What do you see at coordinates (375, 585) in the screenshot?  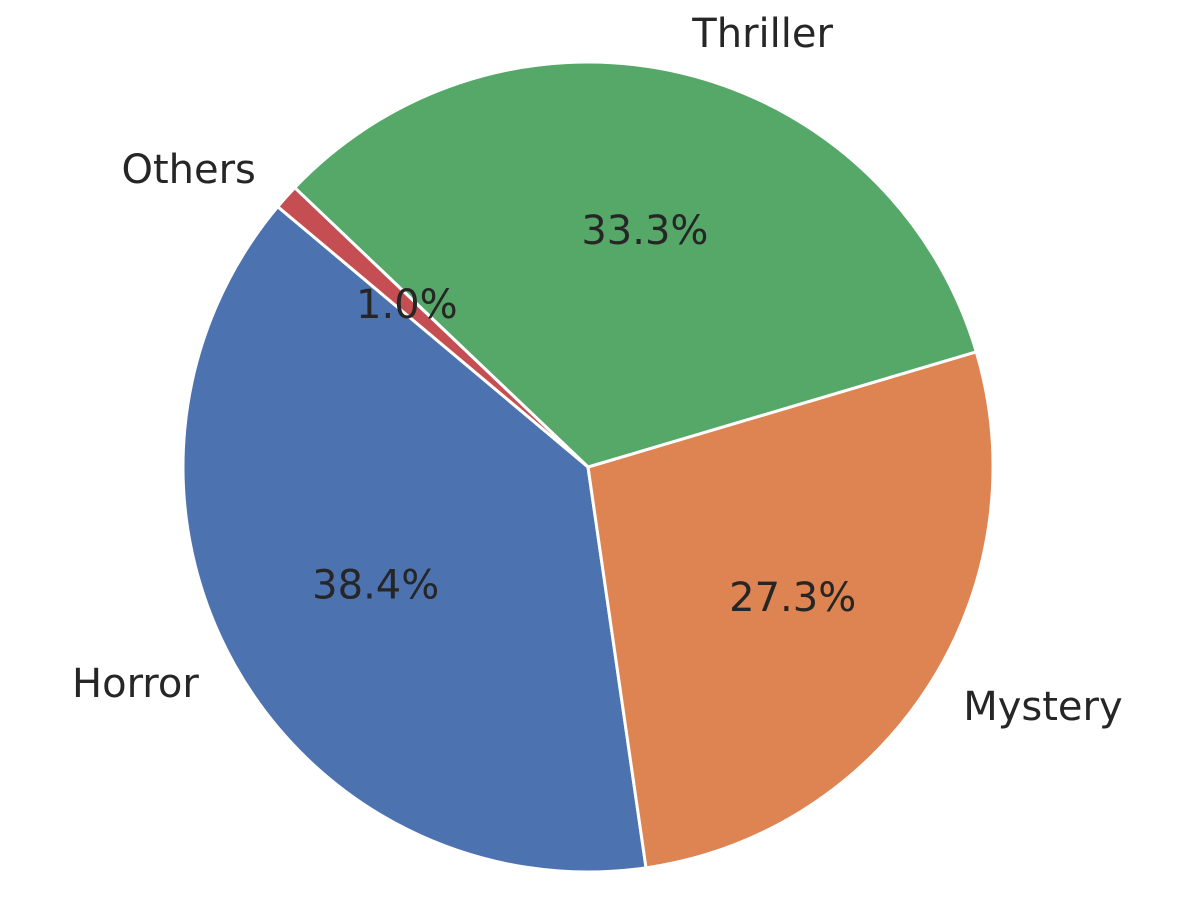 I see `slice-percent-horror: 38.4%` at bounding box center [375, 585].